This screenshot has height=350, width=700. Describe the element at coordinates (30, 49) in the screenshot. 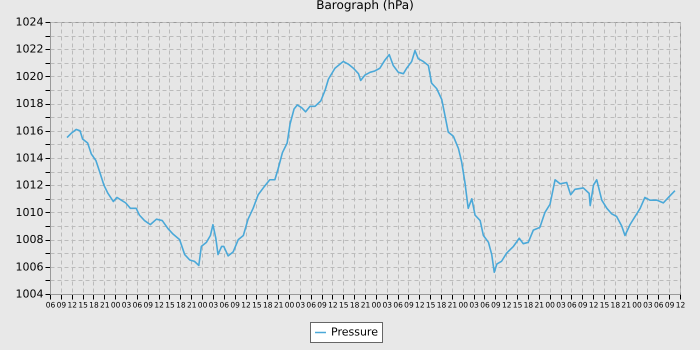

I see `y-tick-label: 1022` at that location.